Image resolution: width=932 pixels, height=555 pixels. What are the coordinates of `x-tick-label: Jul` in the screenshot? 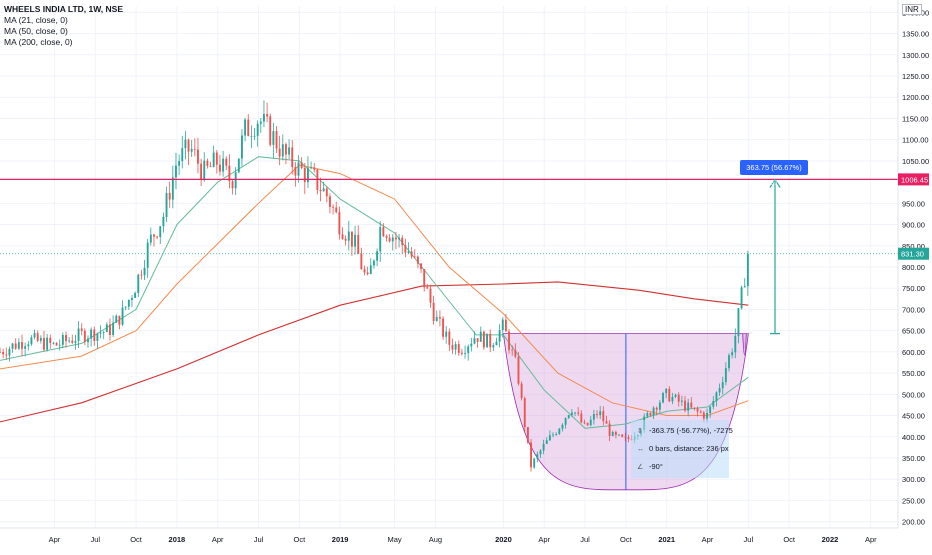 It's located at (749, 539).